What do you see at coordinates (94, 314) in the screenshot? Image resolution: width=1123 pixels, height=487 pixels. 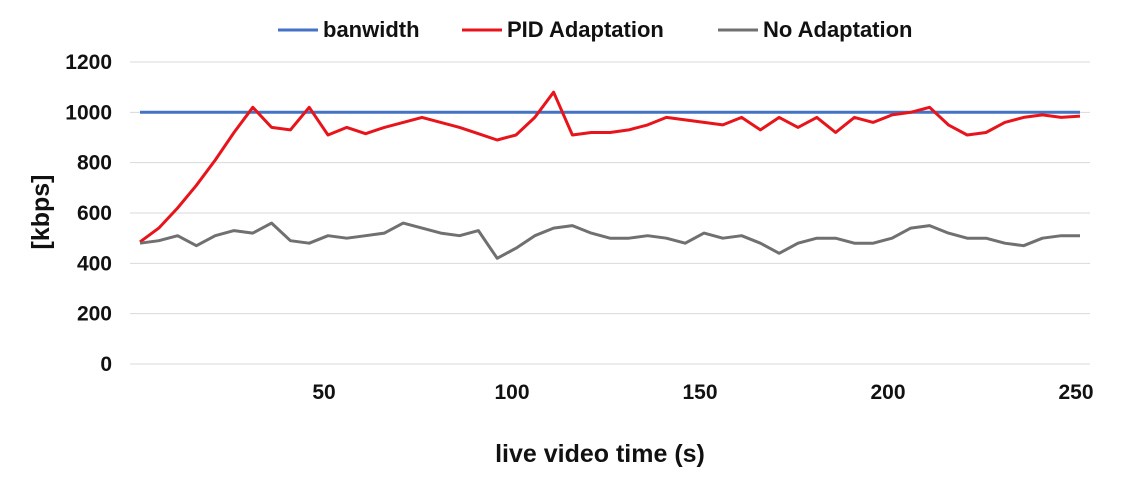 I see `y-tick-label: 200` at bounding box center [94, 314].